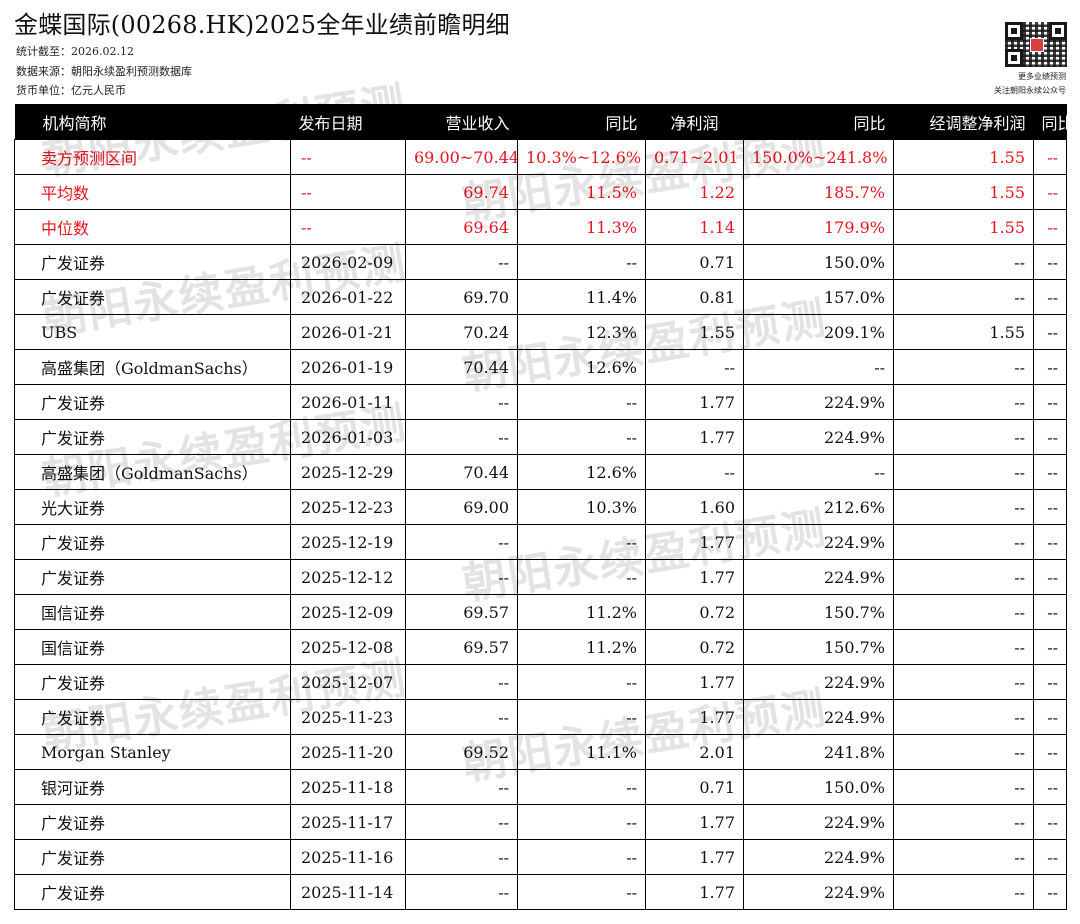  I want to click on table-row: 广发证券 2025-12-07 -- -- 1.77 224.9% -- --, so click(540, 682).